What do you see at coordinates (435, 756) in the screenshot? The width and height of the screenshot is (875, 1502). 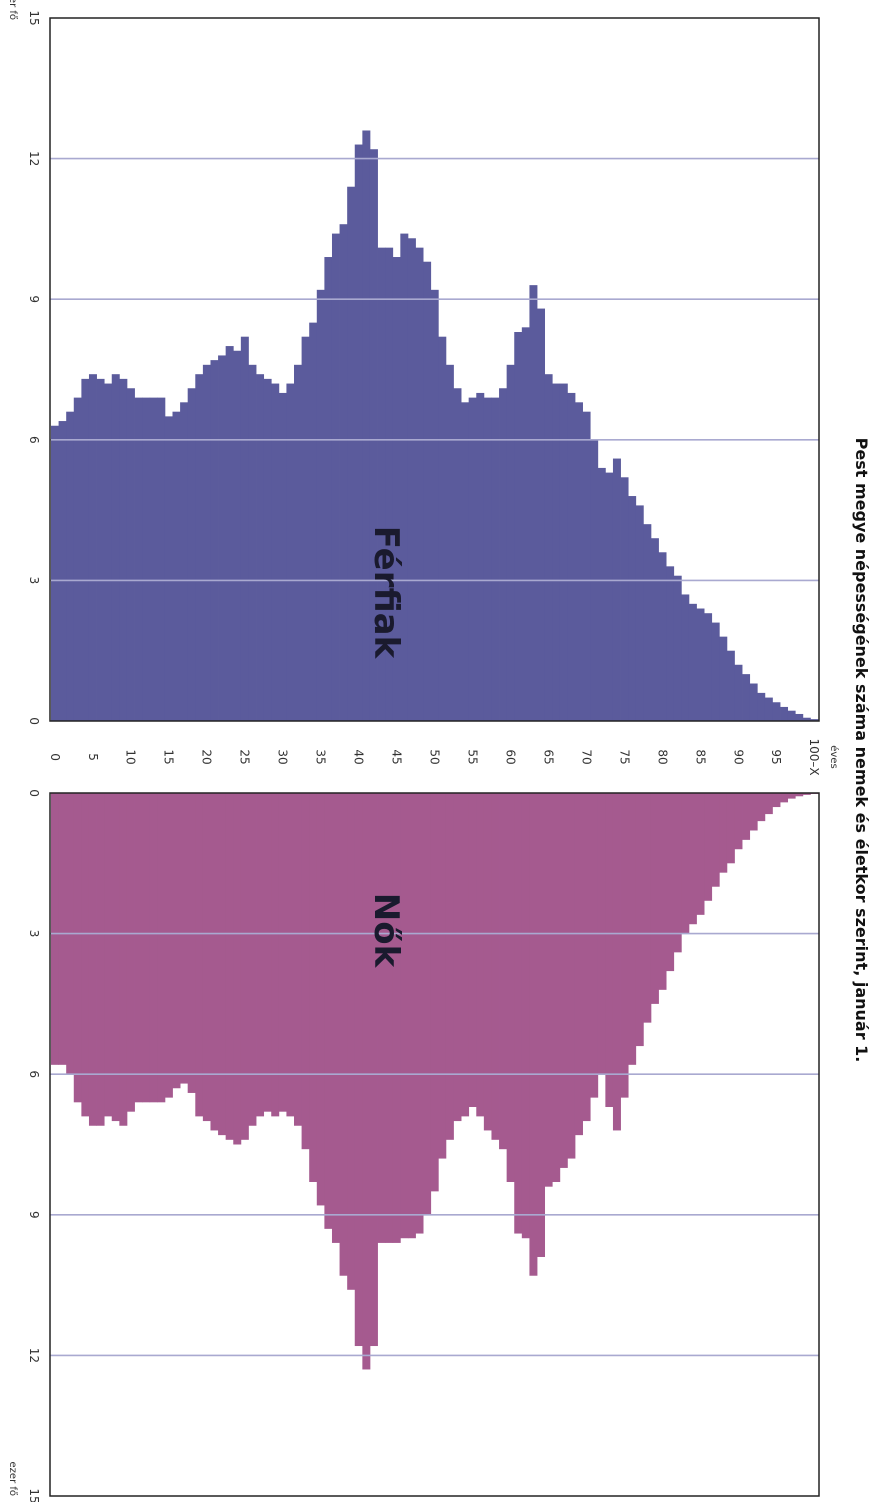 I see `age-tick-label: 50` at bounding box center [435, 756].